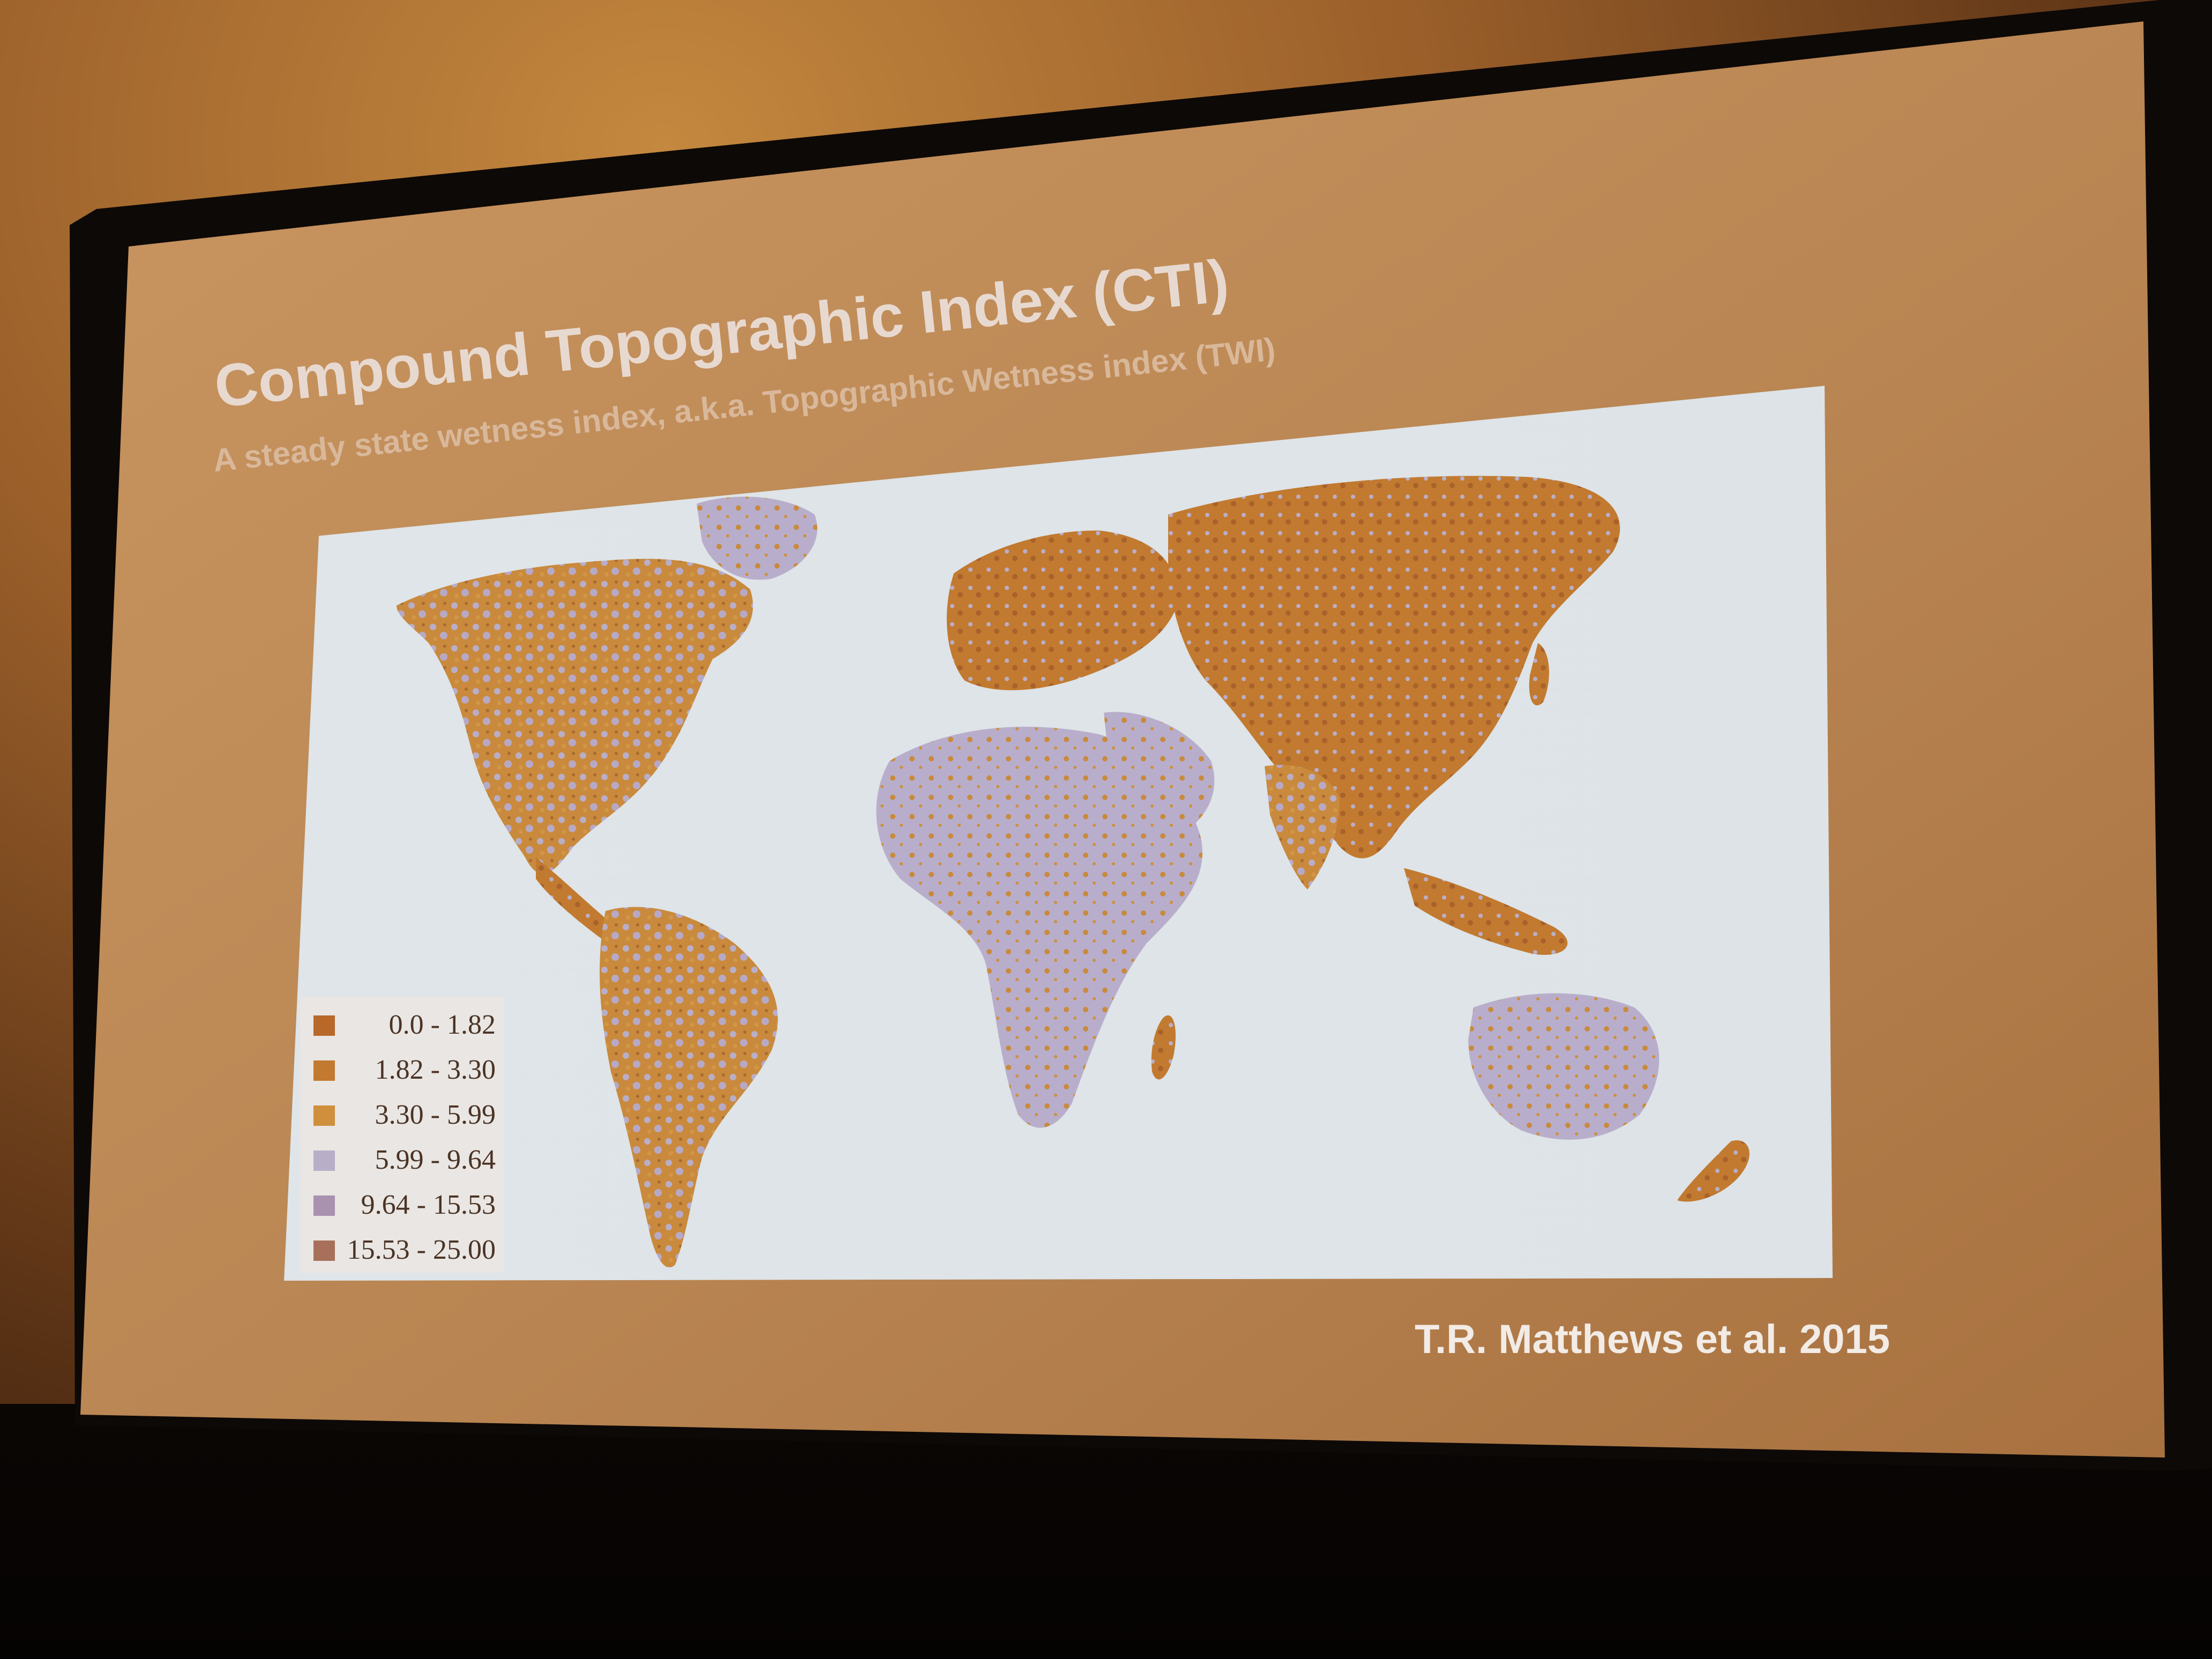 The height and width of the screenshot is (1659, 2212). I want to click on new-zealand-landmass, so click(1713, 1171).